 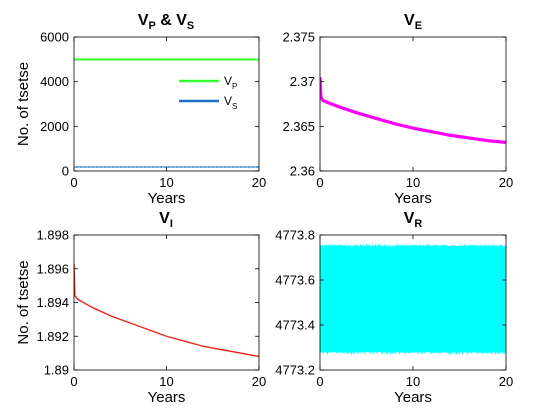 I want to click on y-tick-label: 0, so click(x=65, y=171).